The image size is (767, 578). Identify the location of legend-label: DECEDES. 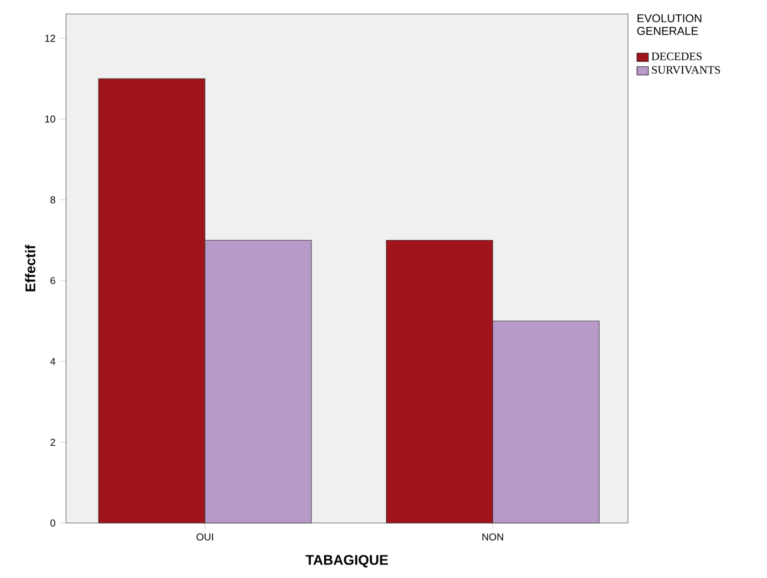
(677, 56).